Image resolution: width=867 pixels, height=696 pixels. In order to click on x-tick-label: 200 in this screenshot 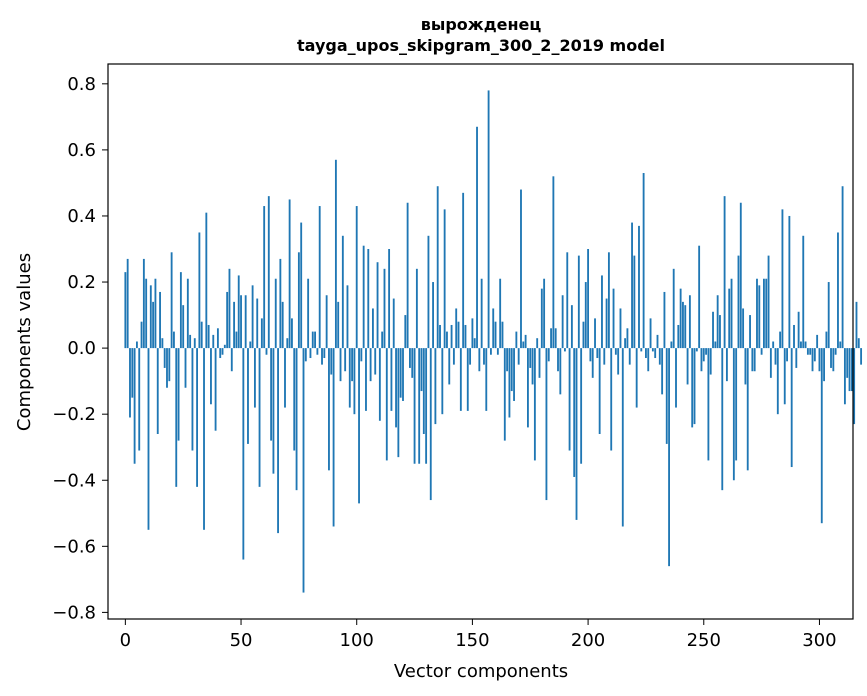, I will do `click(588, 640)`.